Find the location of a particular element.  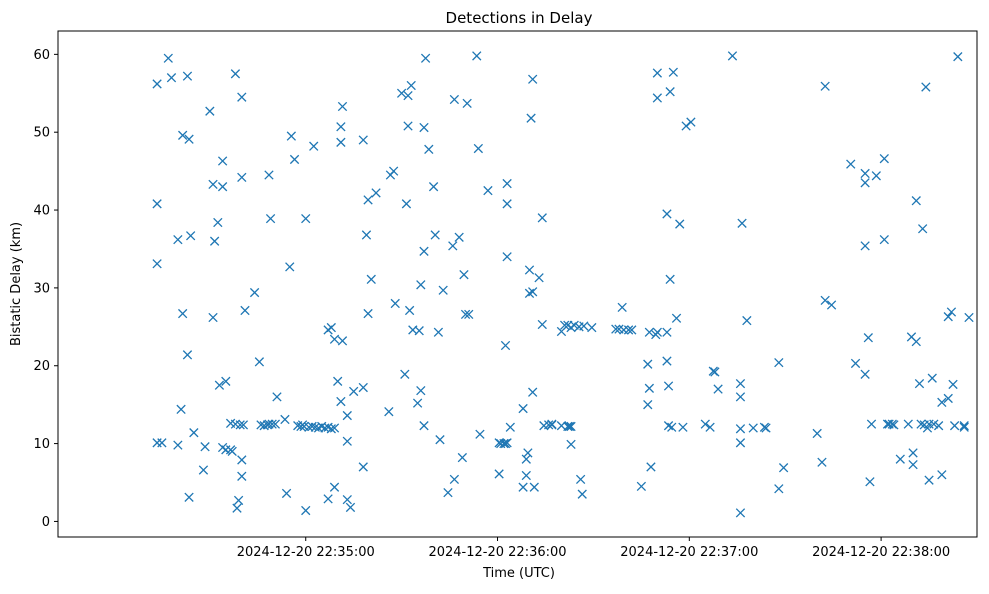

y-tick-label: 40 is located at coordinates (41, 211).